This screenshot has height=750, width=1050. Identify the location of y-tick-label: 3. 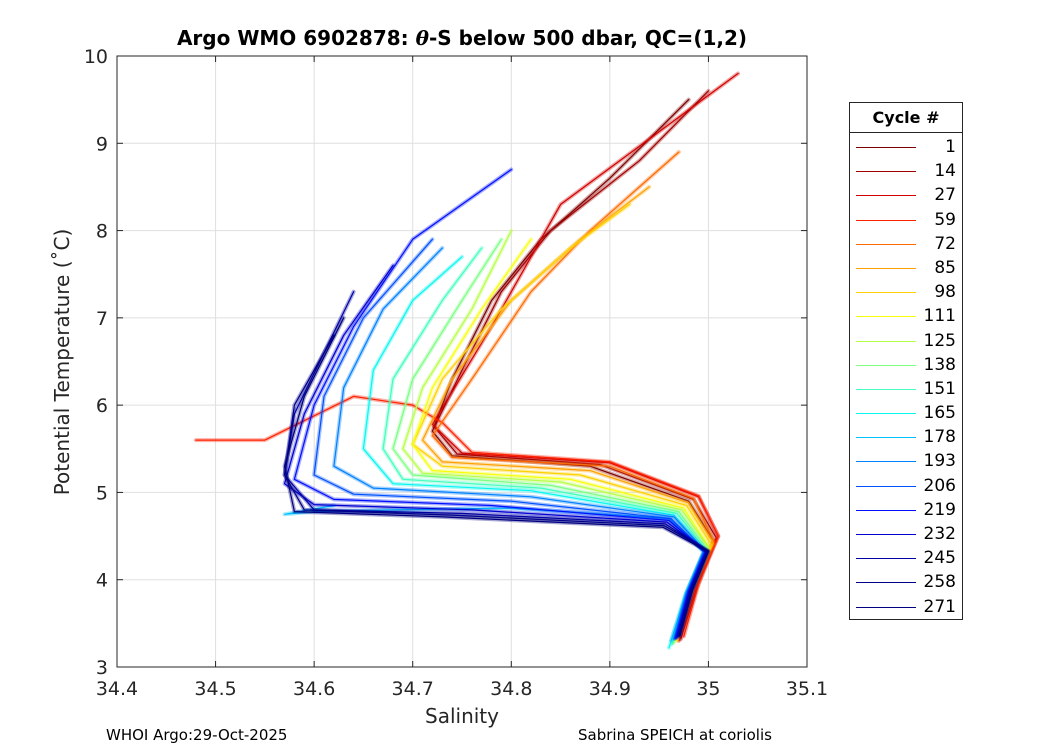
(102, 668).